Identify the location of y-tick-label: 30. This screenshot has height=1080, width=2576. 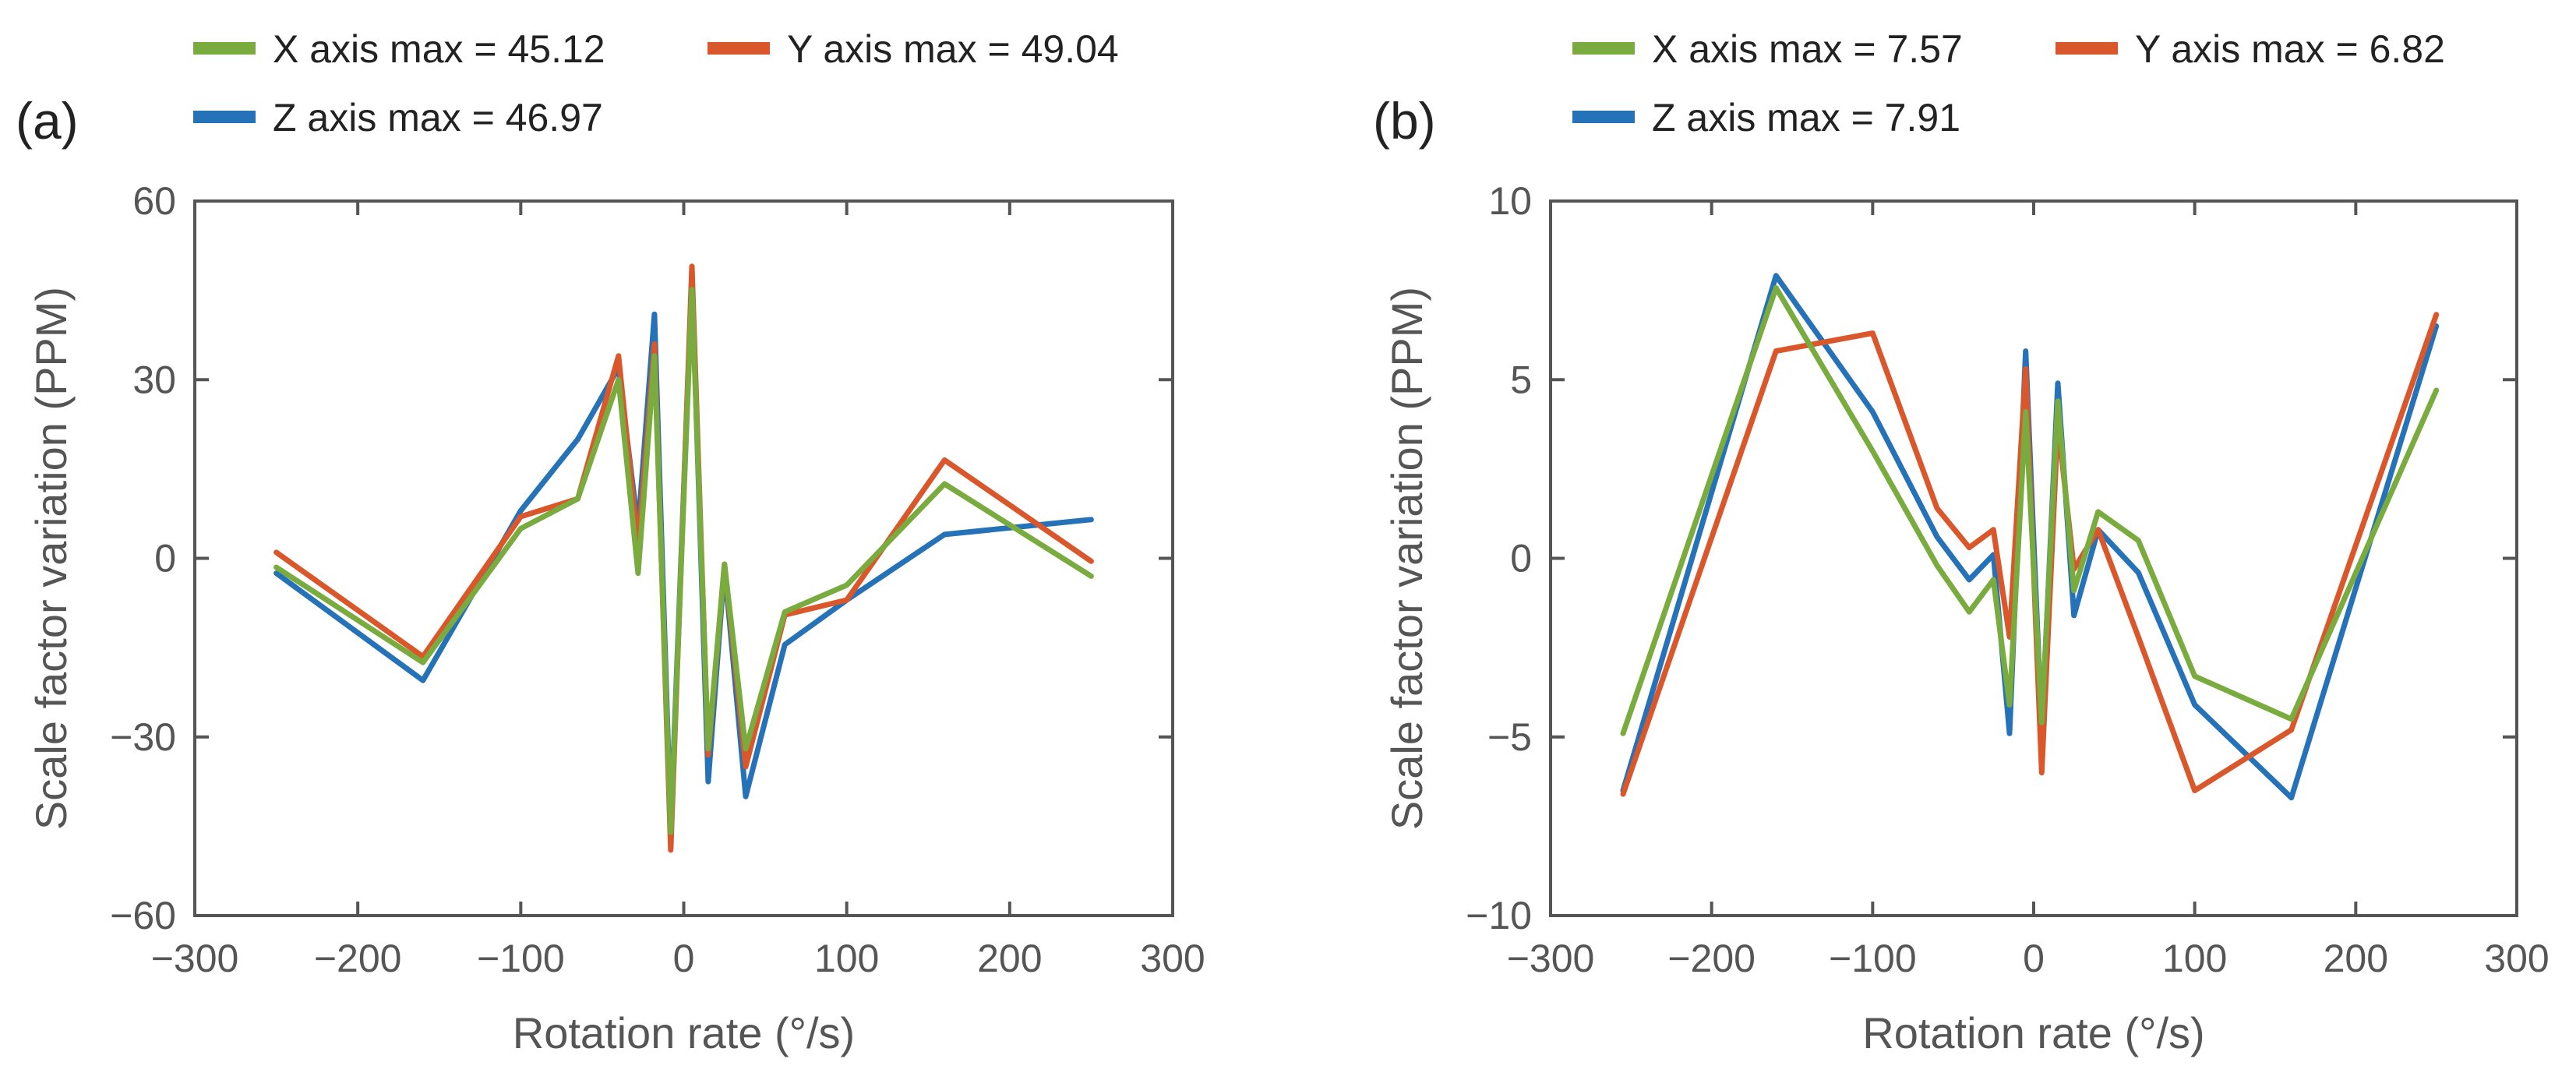
(154, 380).